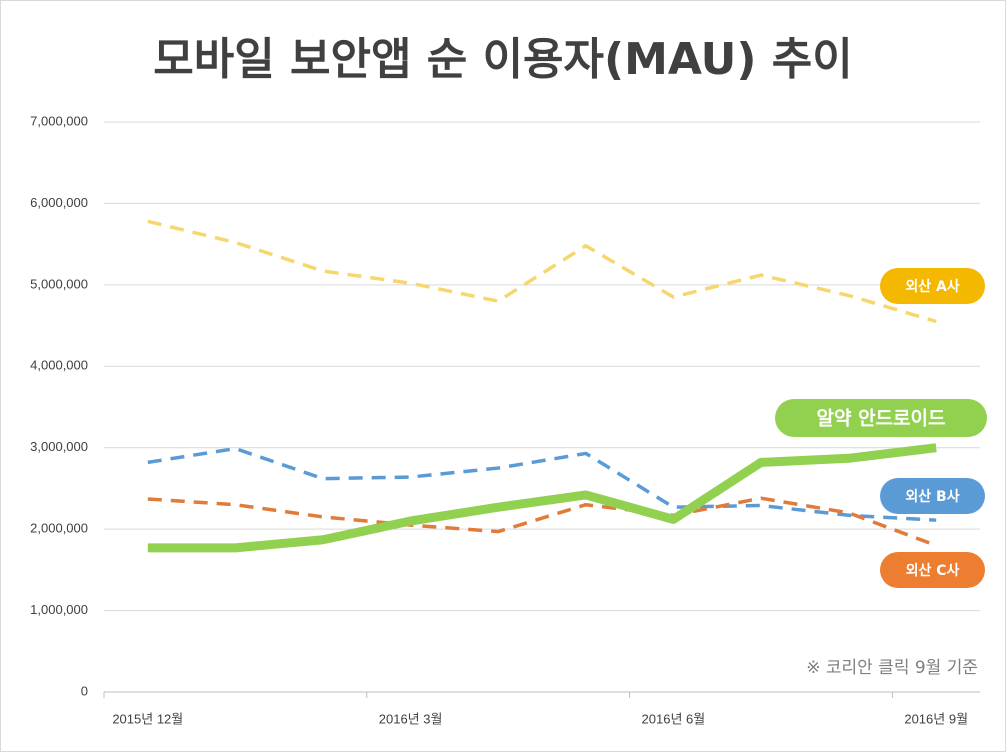 The width and height of the screenshot is (1006, 752). What do you see at coordinates (411, 718) in the screenshot?
I see `x-tick-label: 2016년 3월` at bounding box center [411, 718].